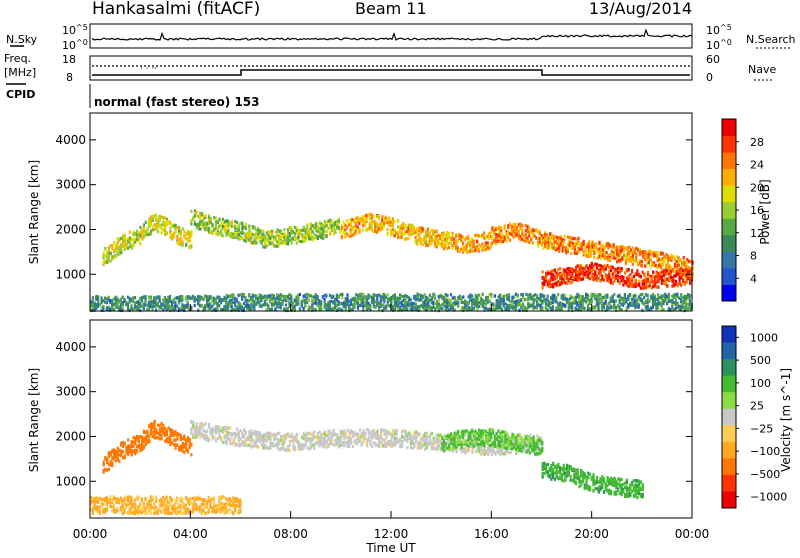 The image size is (800, 558). Describe the element at coordinates (69, 59) in the screenshot. I see `freq-tick-top: 18` at that location.